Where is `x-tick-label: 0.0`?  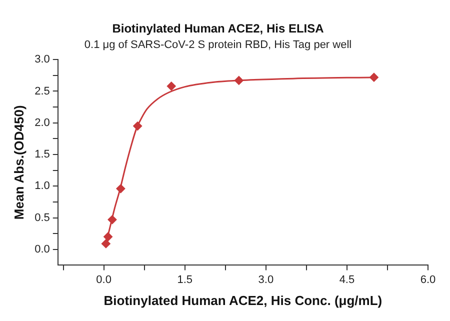 x-tick-label: 0.0 is located at coordinates (104, 280).